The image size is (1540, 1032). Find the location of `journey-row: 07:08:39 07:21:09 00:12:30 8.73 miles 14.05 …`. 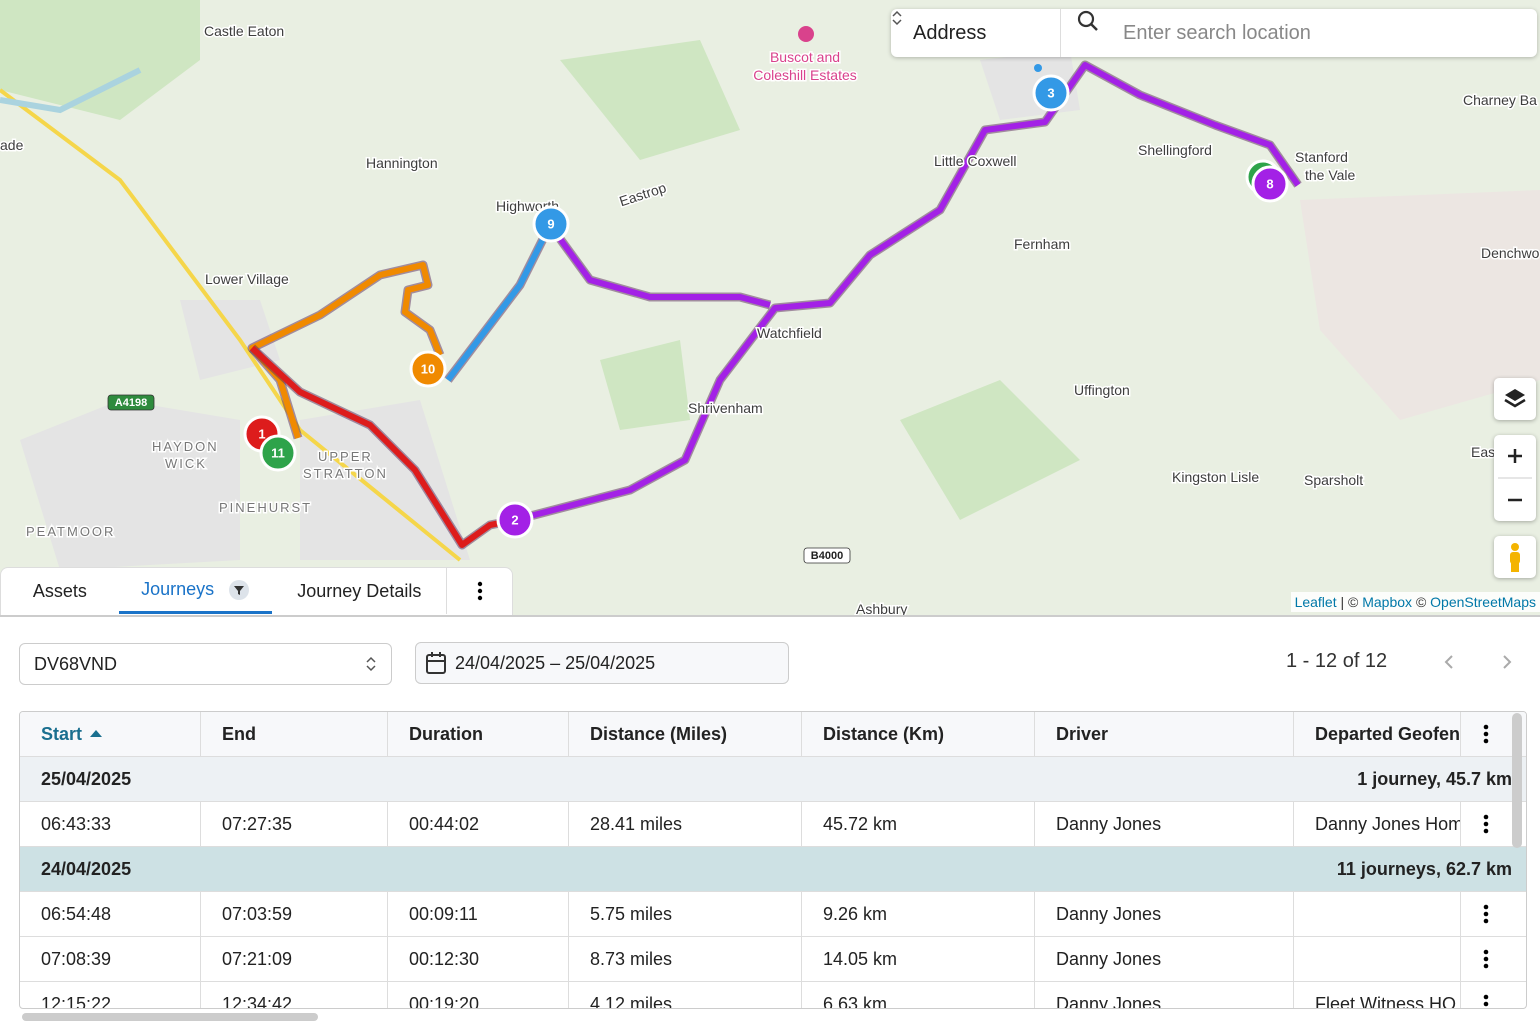

journey-row: 07:08:39 07:21:09 00:12:30 8.73 miles 14.05 … is located at coordinates (773, 959).